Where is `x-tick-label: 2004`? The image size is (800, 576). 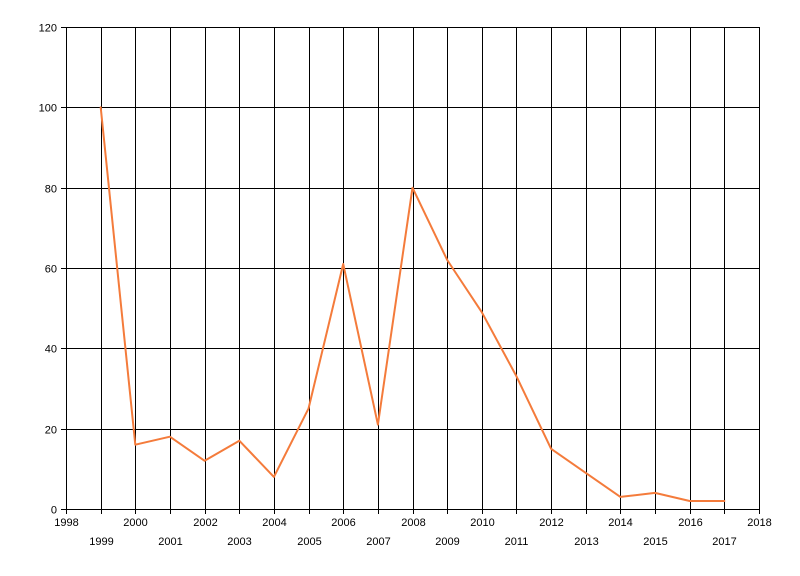 x-tick-label: 2004 is located at coordinates (274, 523).